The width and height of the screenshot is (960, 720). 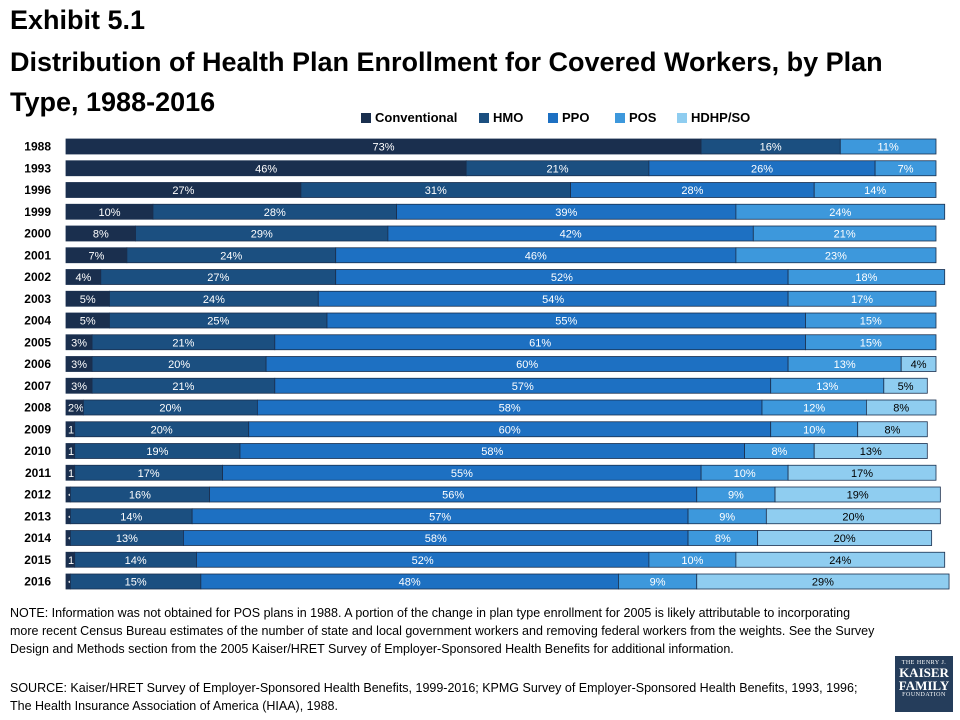 I want to click on bar-hdhp-so-2014, so click(x=845, y=538).